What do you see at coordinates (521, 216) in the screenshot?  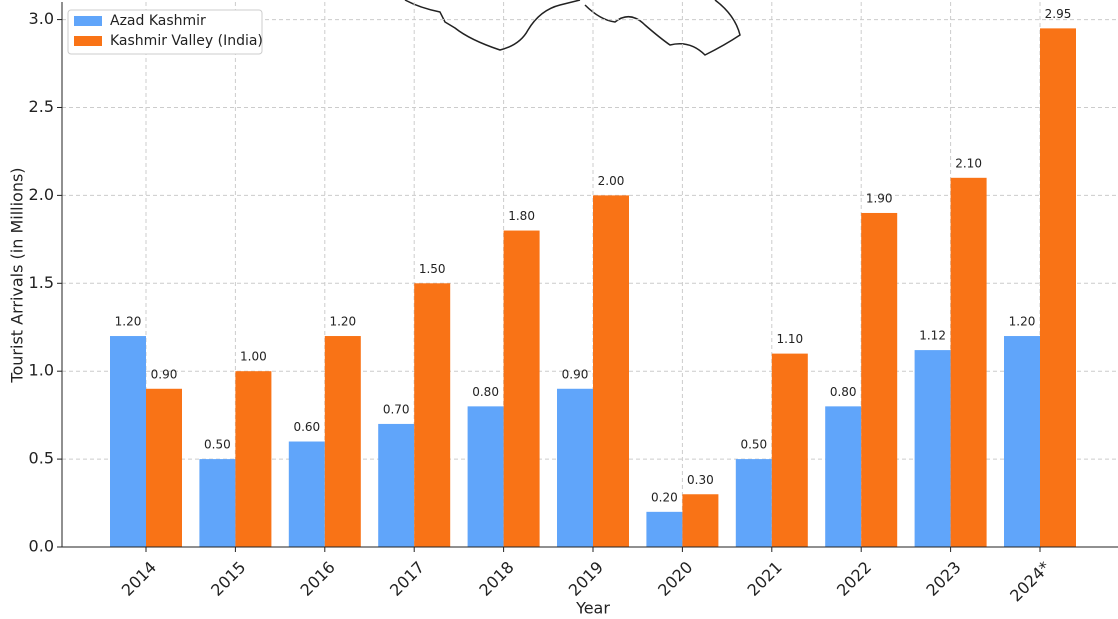 I see `value-label: 1.80` at bounding box center [521, 216].